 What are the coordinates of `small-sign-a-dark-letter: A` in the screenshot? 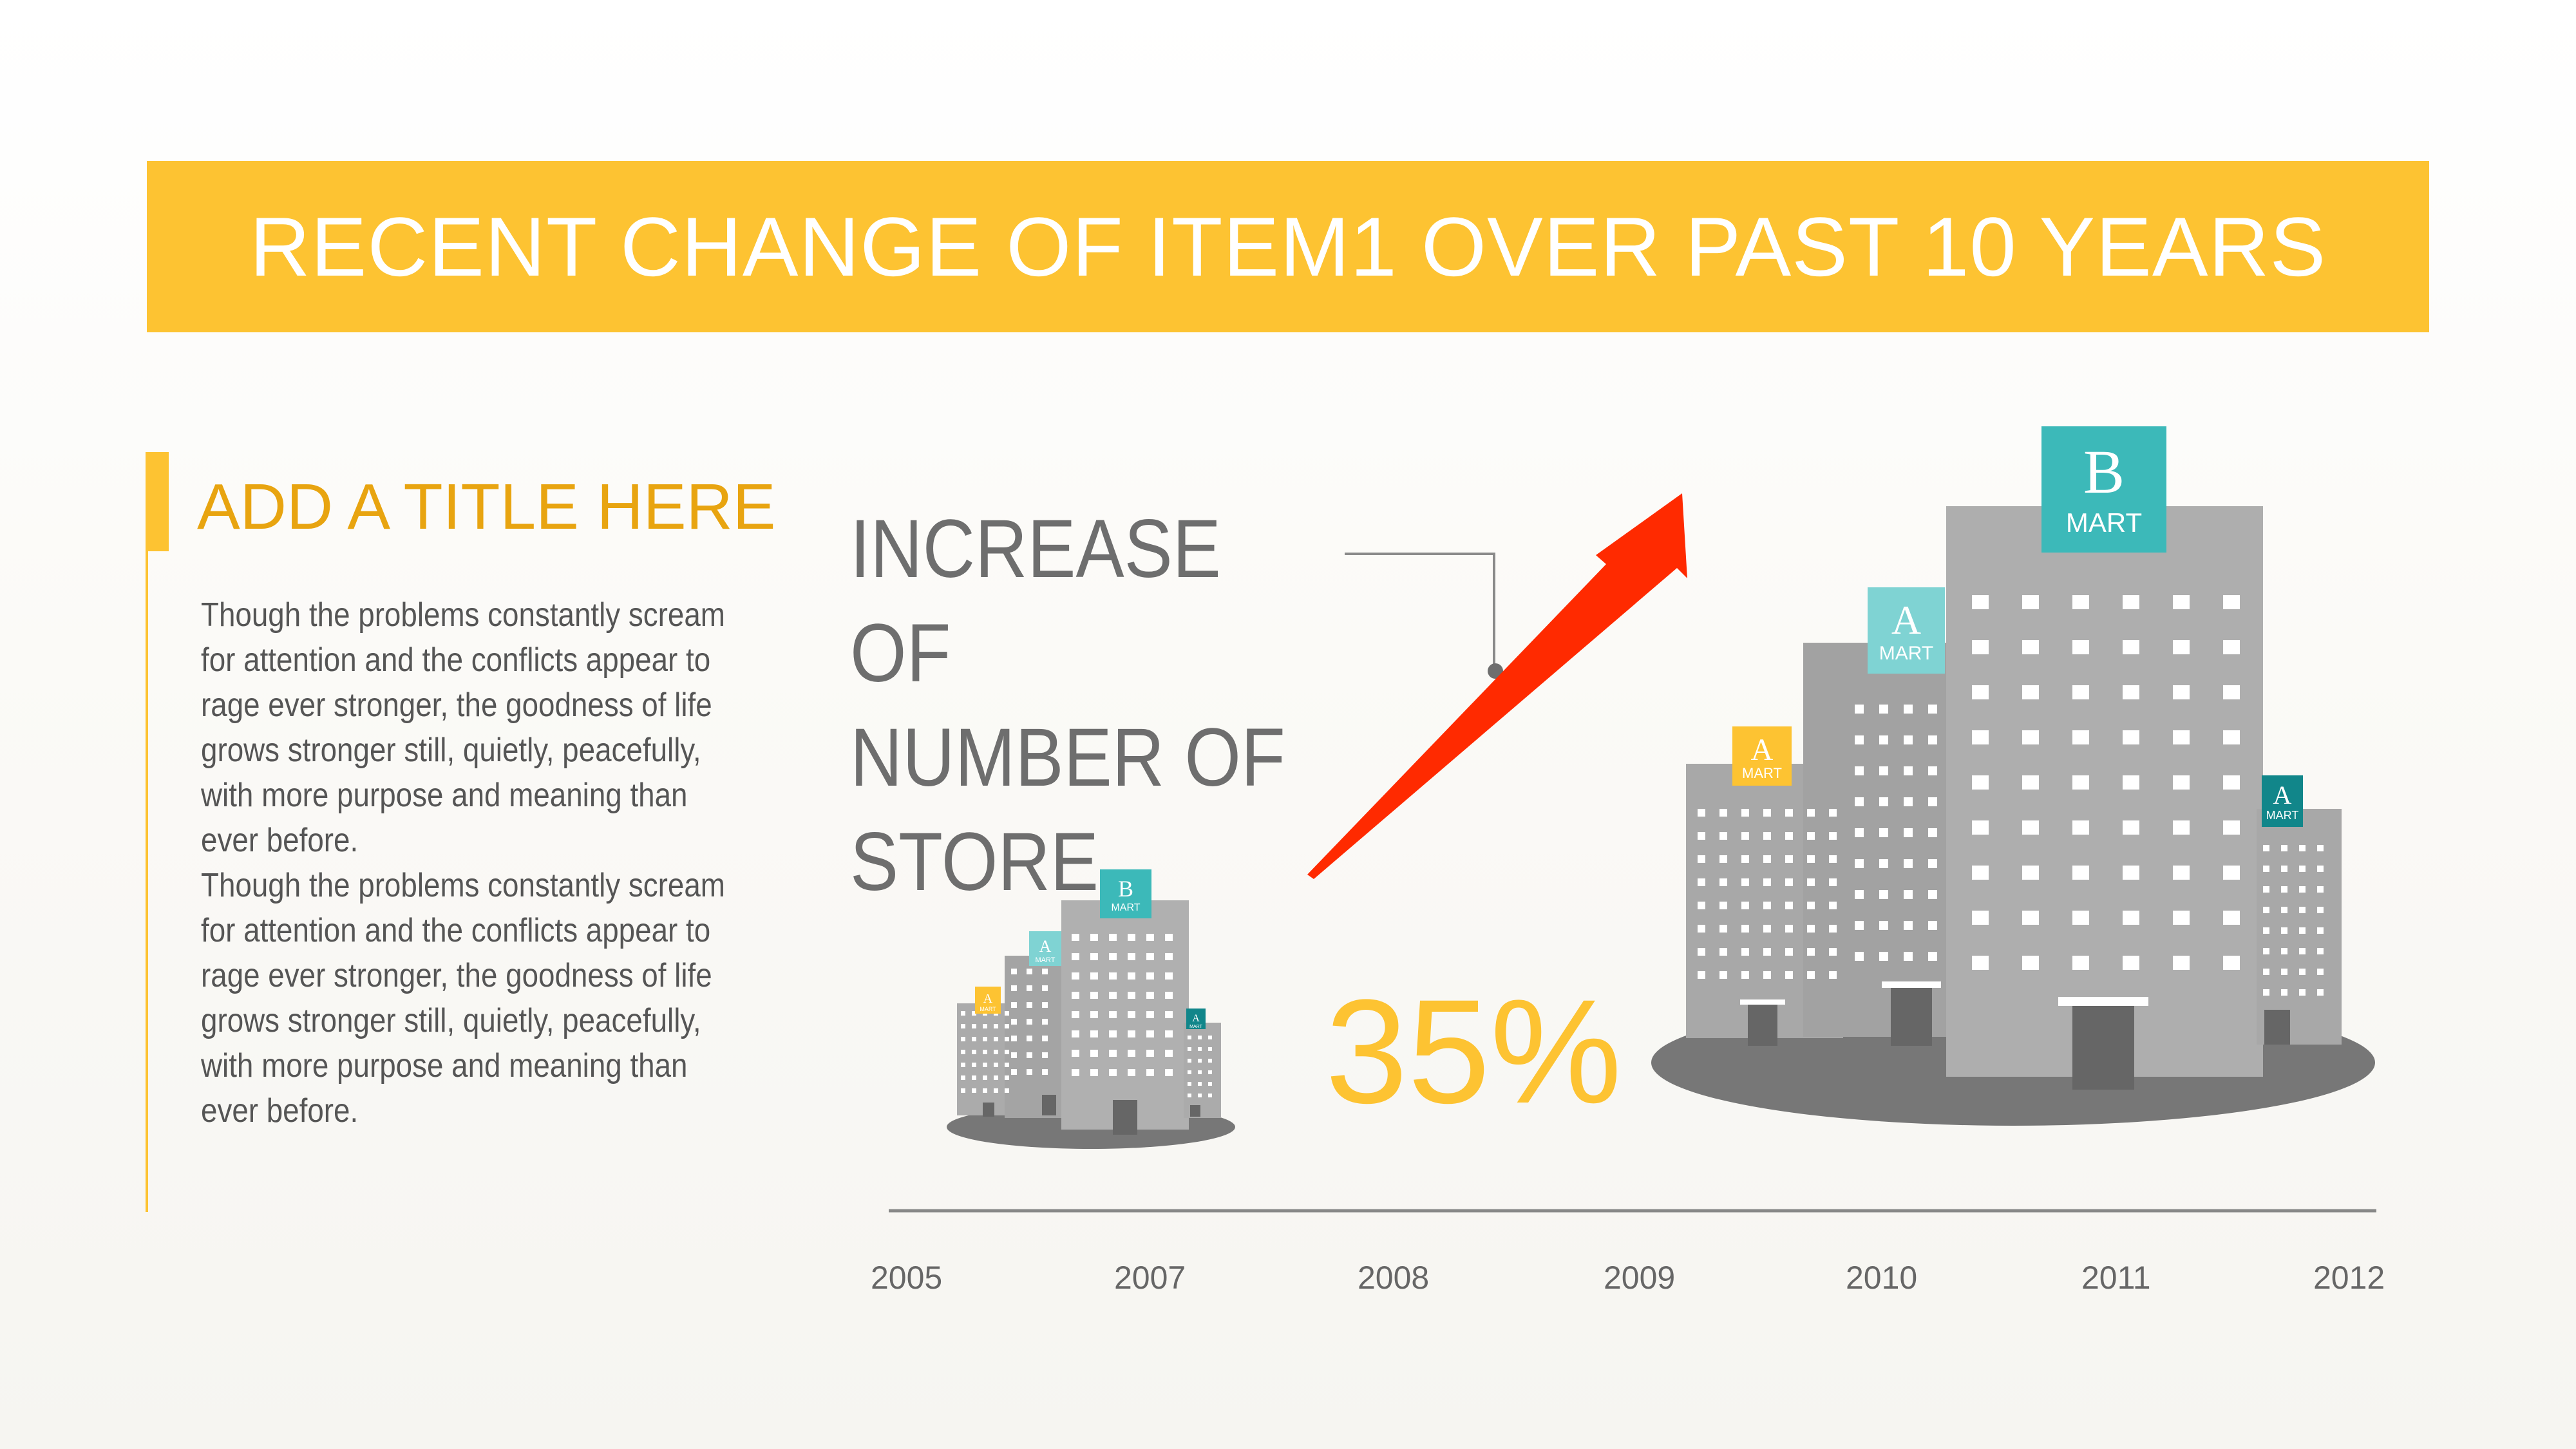 It's located at (1196, 1018).